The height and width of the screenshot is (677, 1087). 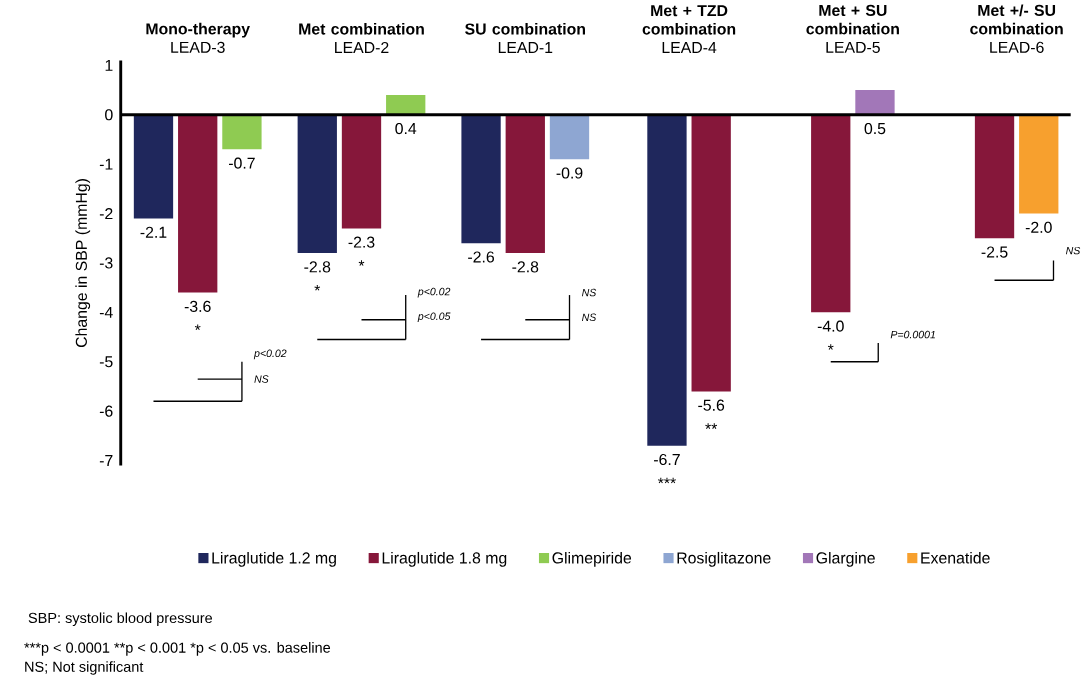 I want to click on legend-label: Glargine, so click(x=845, y=559).